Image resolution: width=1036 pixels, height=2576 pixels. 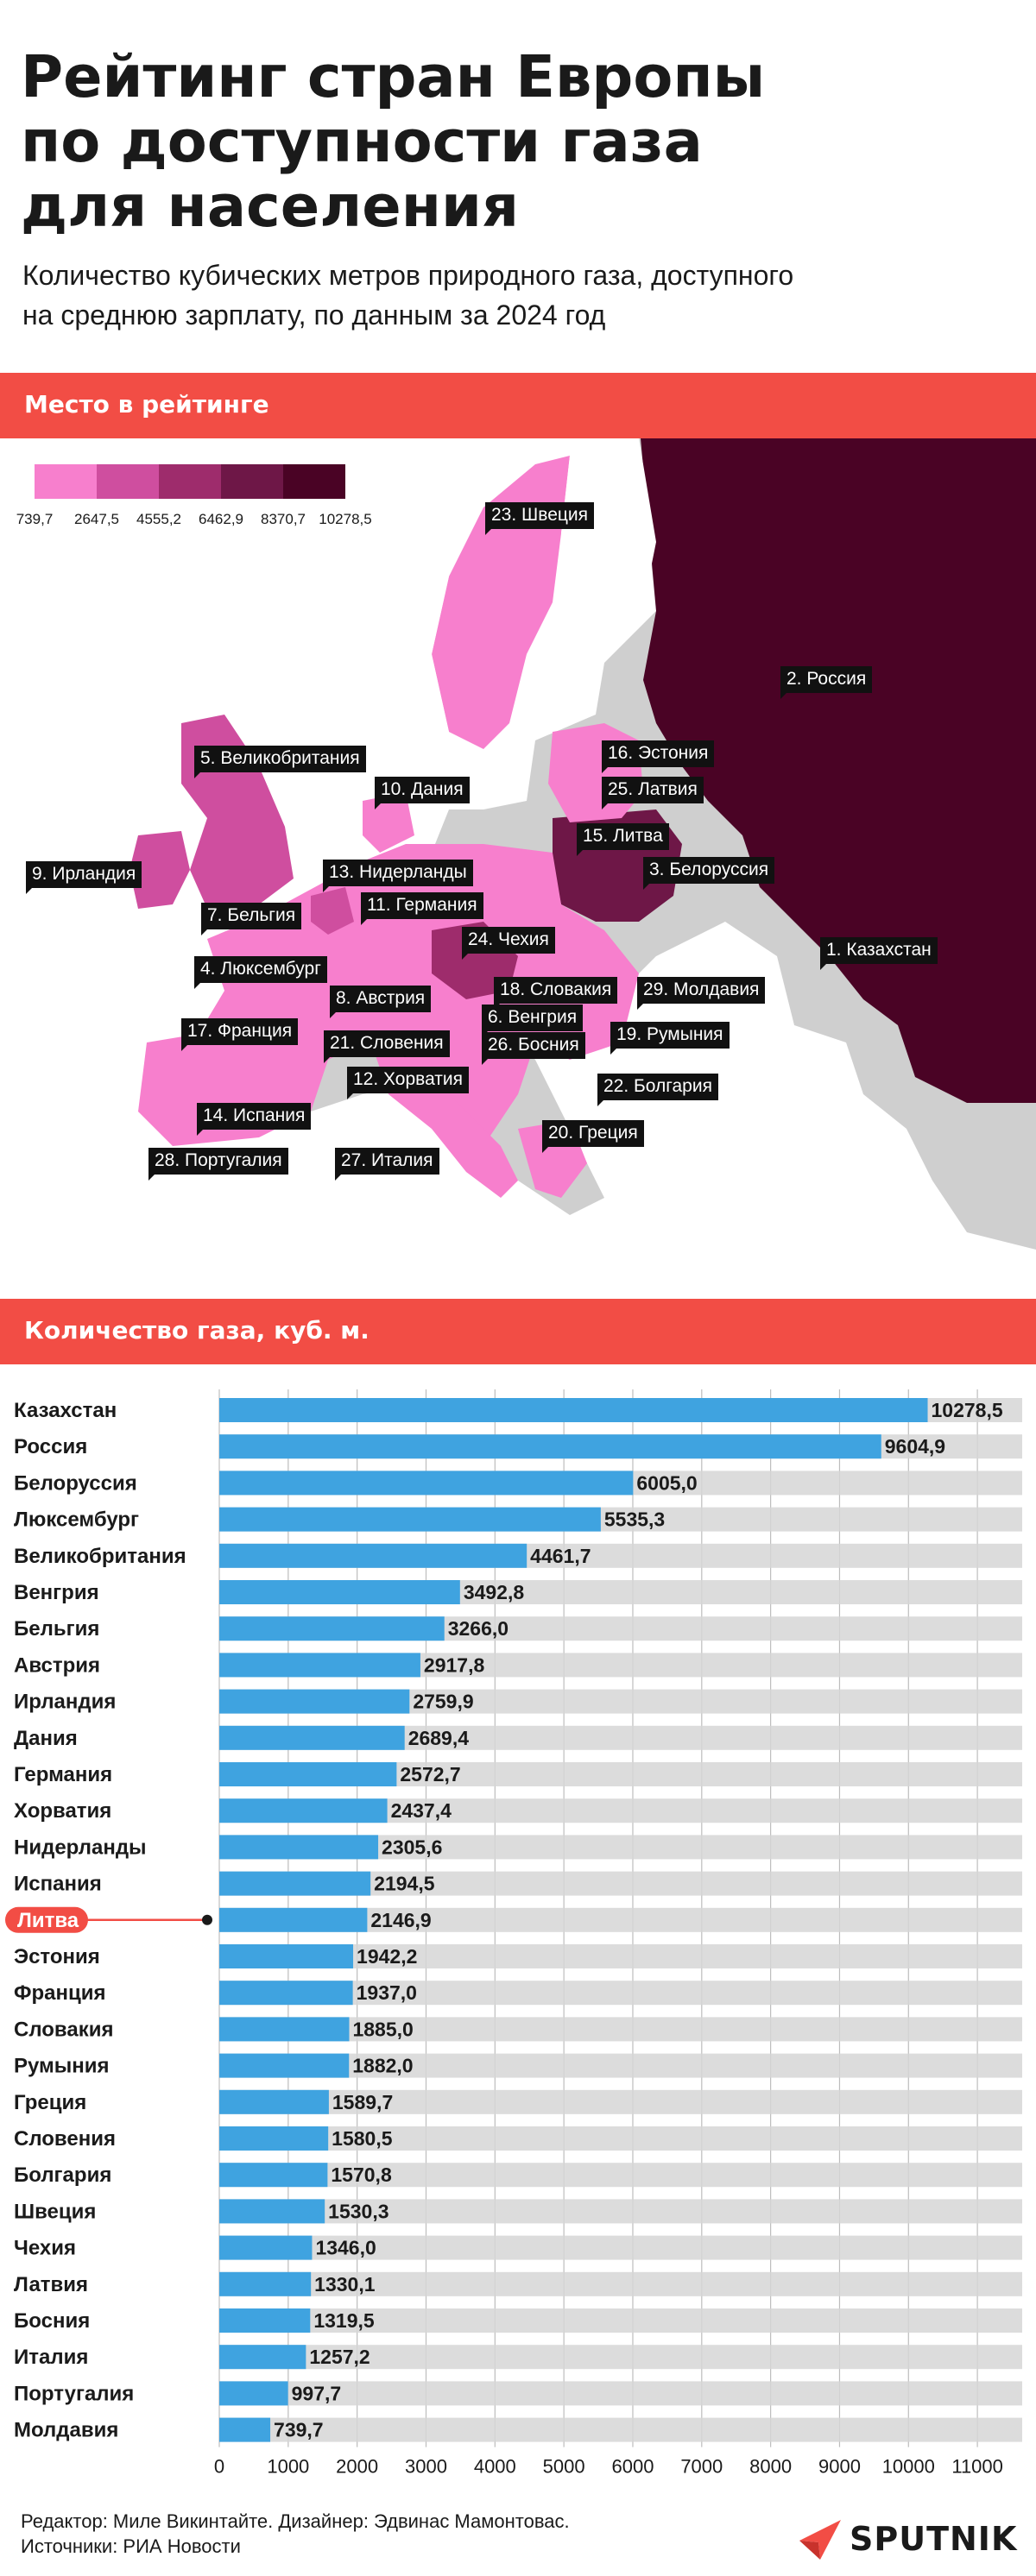 I want to click on map-label-russia: 2. Россия, so click(x=826, y=683).